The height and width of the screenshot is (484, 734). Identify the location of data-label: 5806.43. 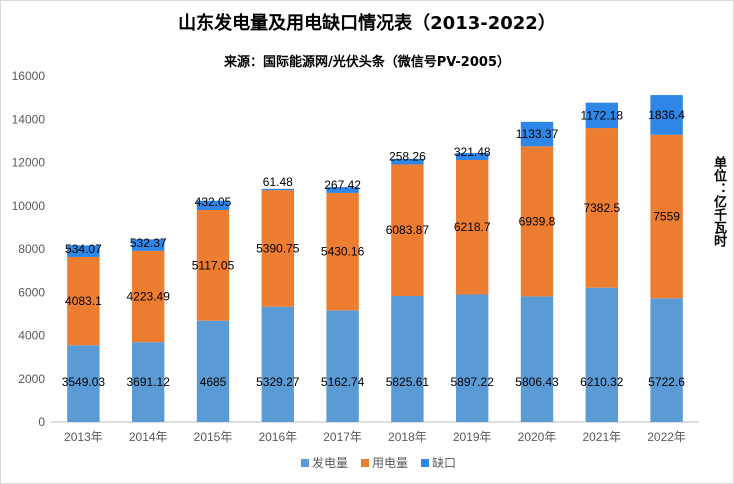
(537, 382).